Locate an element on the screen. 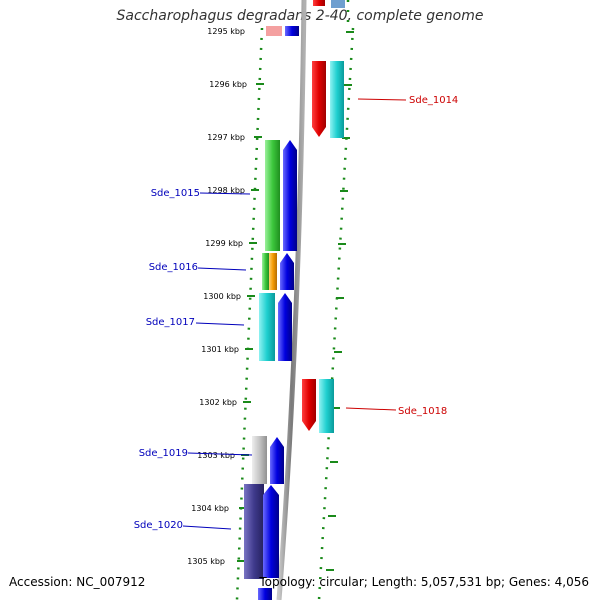 Image resolution: width=600 pixels, height=600 pixels. gene-sde-1020-feature is located at coordinates (271, 531).